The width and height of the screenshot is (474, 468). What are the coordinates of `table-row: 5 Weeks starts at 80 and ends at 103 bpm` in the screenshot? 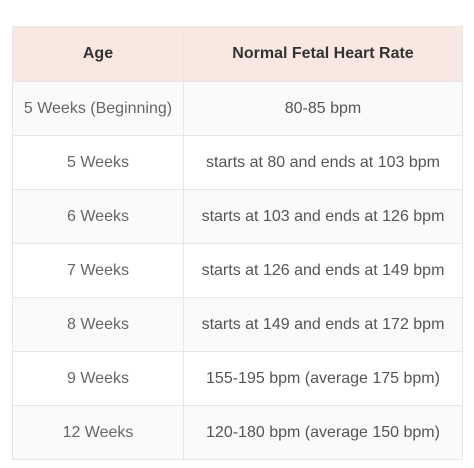 It's located at (237, 162).